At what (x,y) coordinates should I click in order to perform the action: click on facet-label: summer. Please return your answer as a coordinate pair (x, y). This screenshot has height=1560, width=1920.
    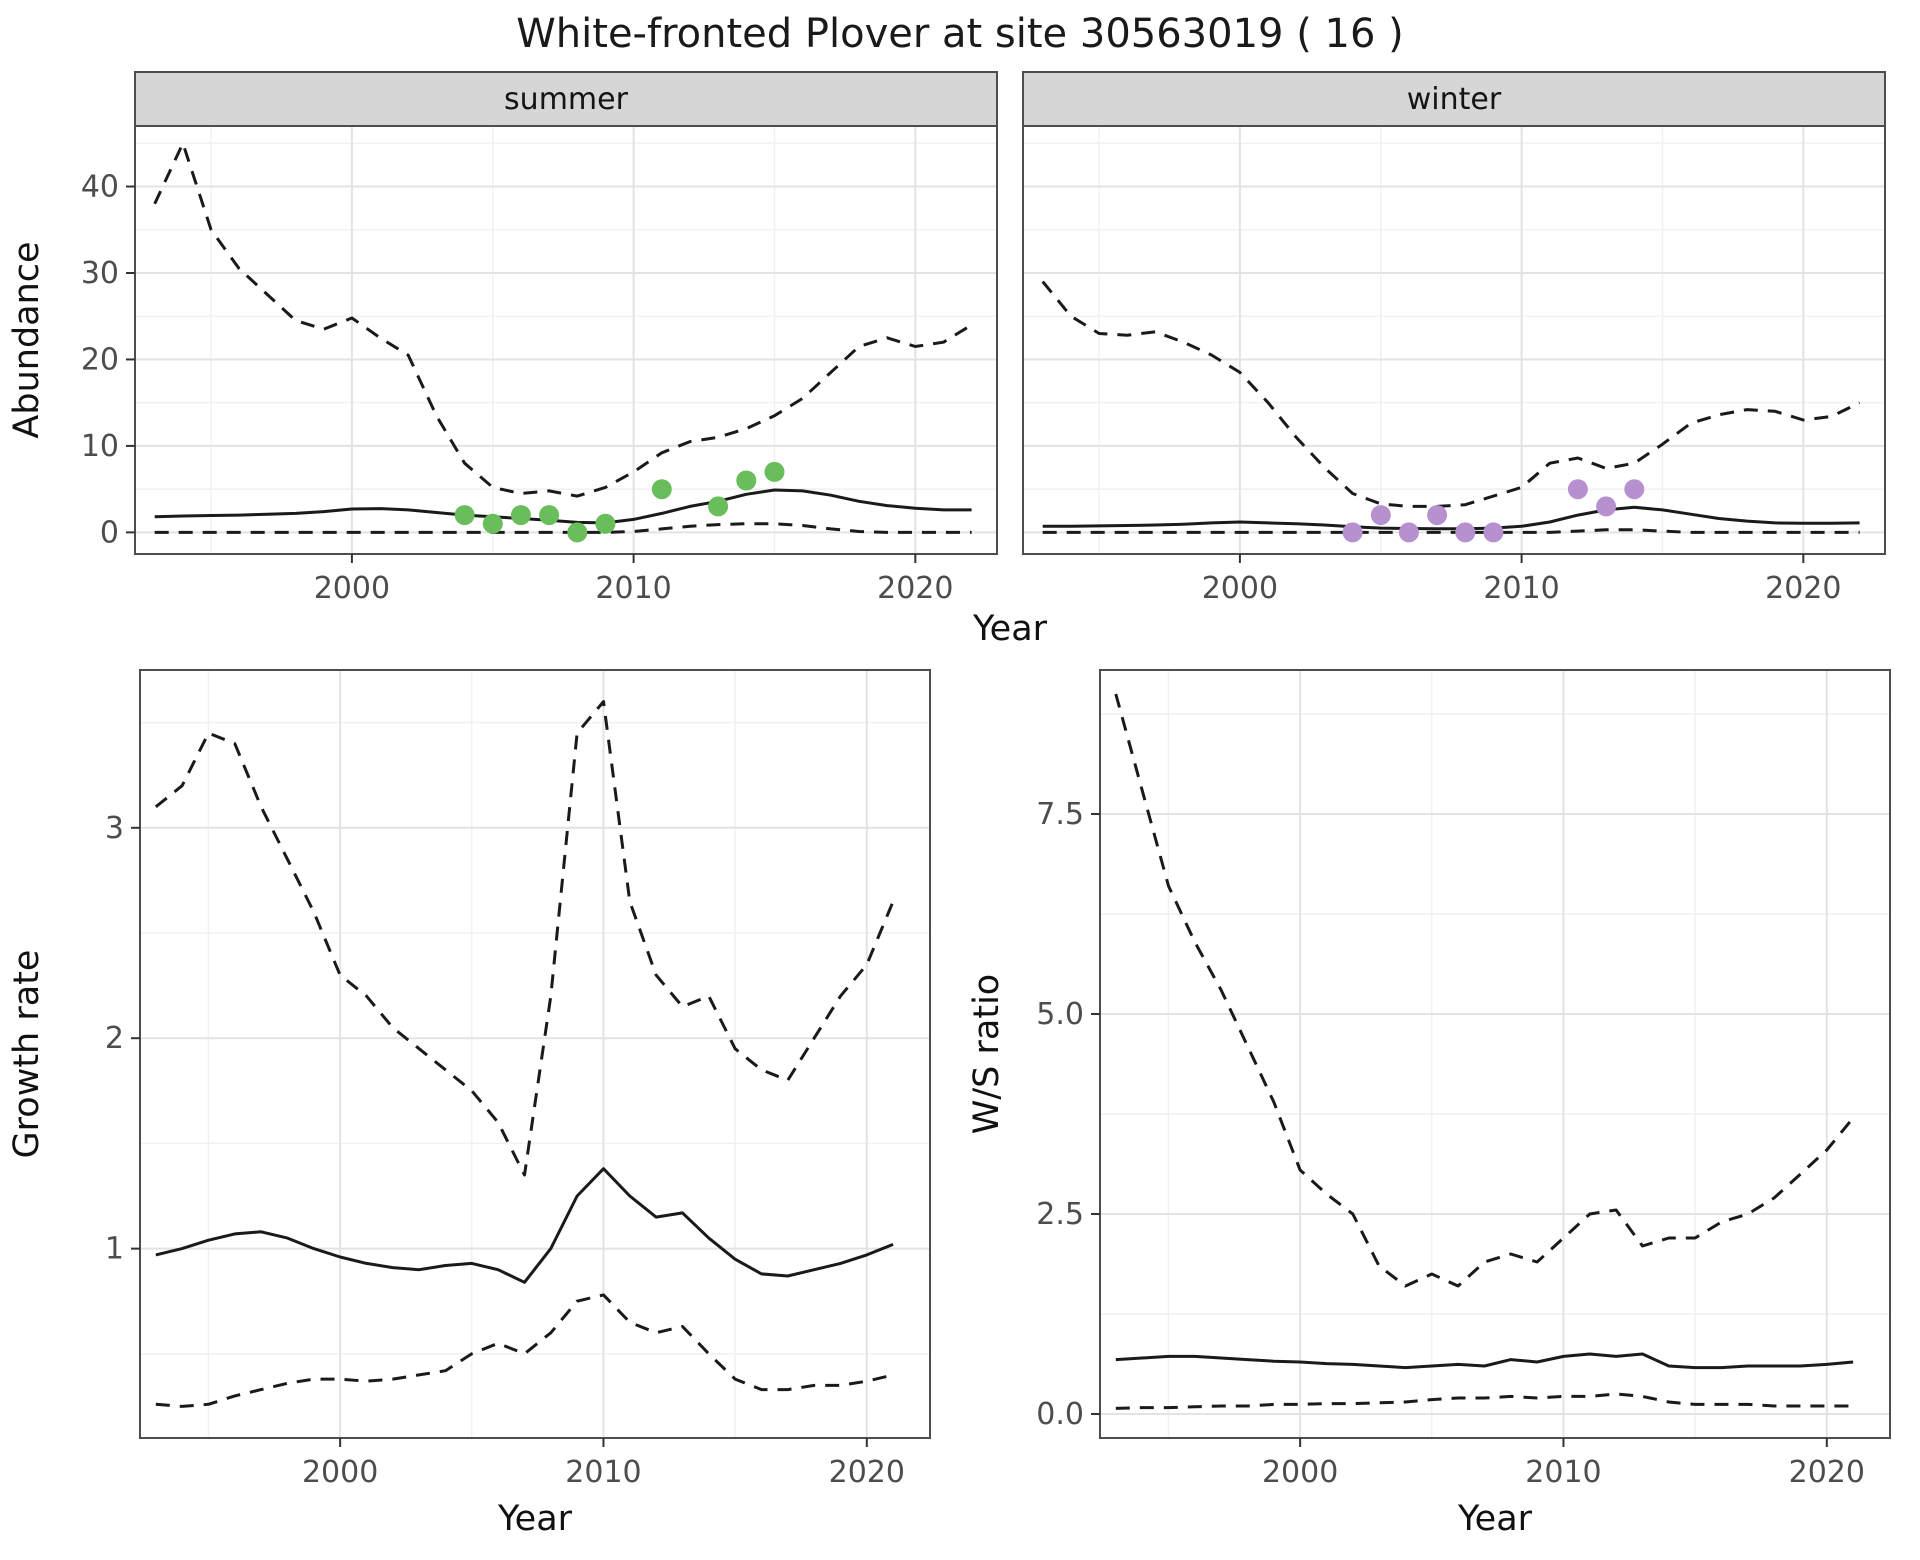
    Looking at the image, I should click on (566, 99).